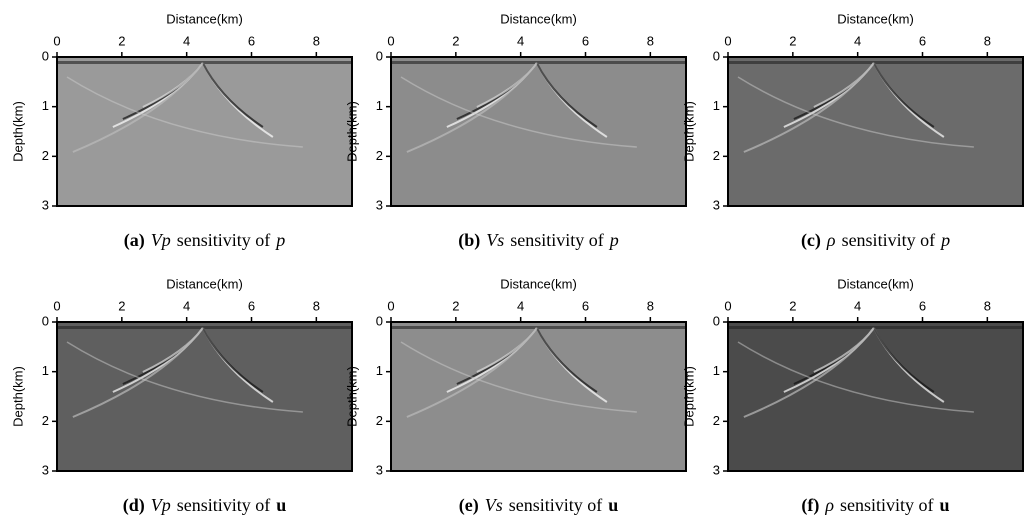 The image size is (1027, 519). I want to click on caption: (d) Vp sensitivity of u, so click(205, 505).